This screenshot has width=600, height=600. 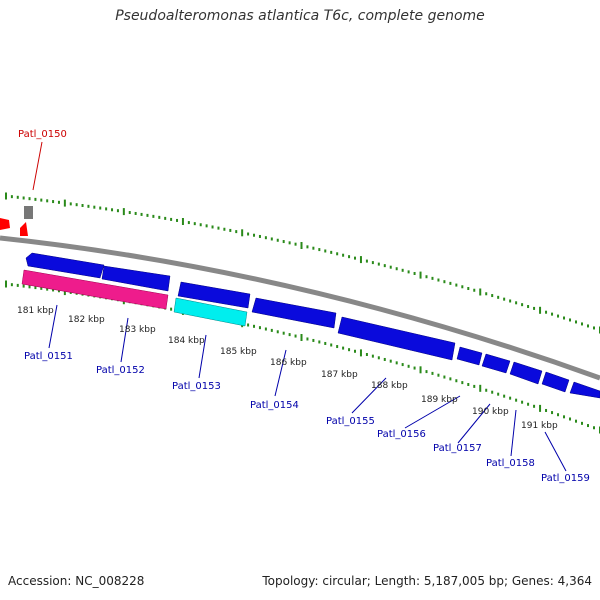 What do you see at coordinates (48, 356) in the screenshot?
I see `gene-label-patl-0151: Patl_0151` at bounding box center [48, 356].